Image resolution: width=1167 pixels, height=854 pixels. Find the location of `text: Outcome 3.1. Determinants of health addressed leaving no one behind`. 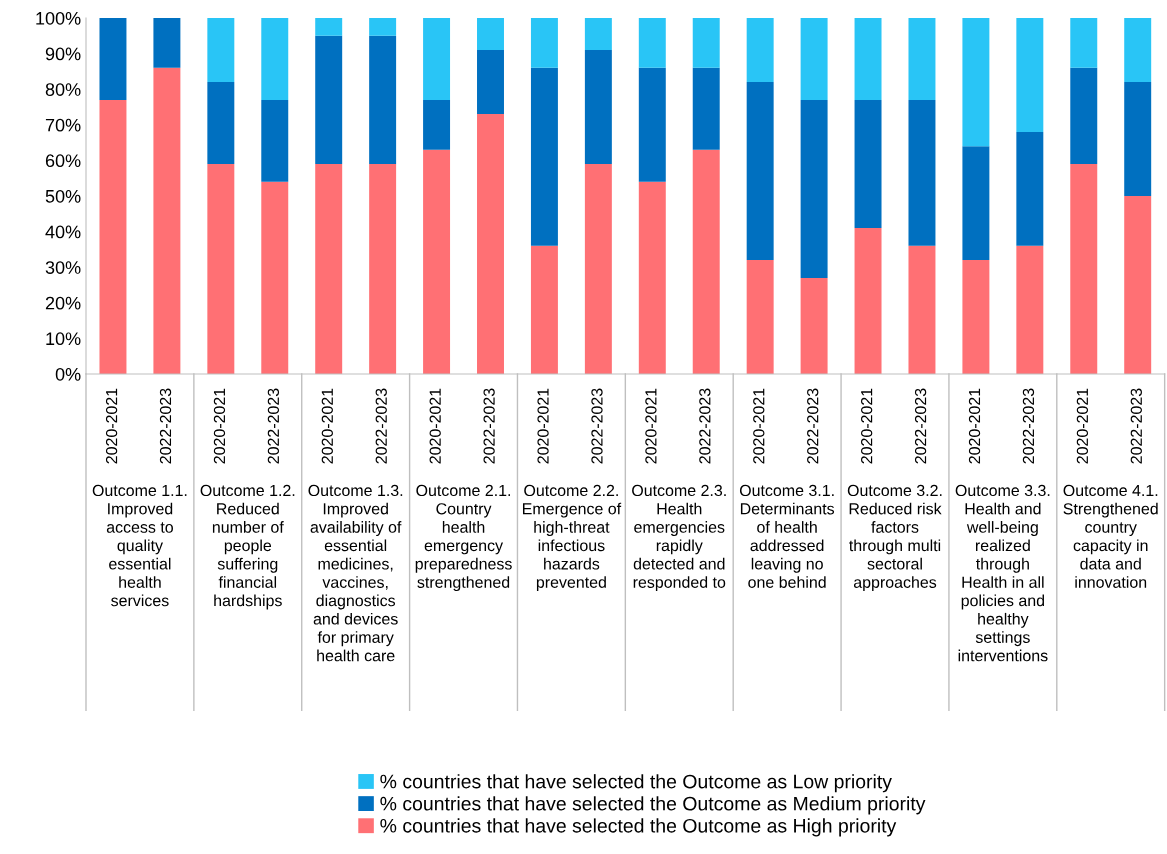

text: Outcome 3.1. Determinants of health addressed leaving no one behind is located at coordinates (787, 536).